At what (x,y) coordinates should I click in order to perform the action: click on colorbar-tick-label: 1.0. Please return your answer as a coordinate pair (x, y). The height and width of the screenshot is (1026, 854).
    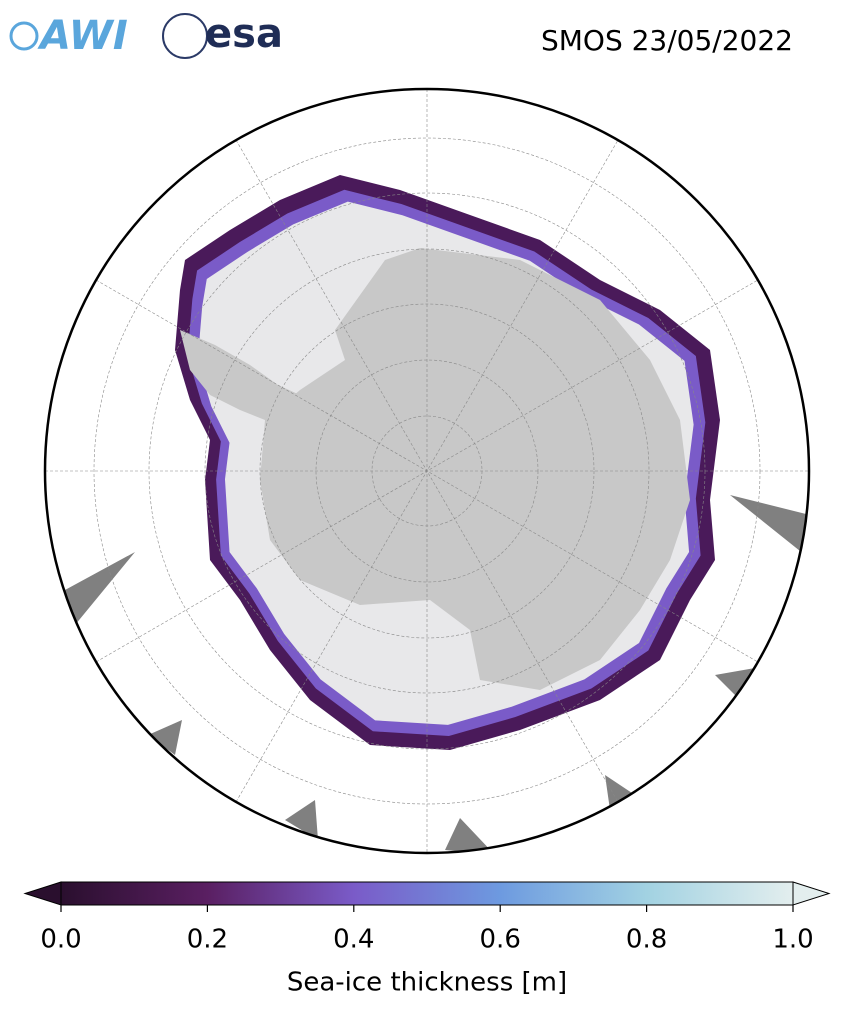
    Looking at the image, I should click on (792, 940).